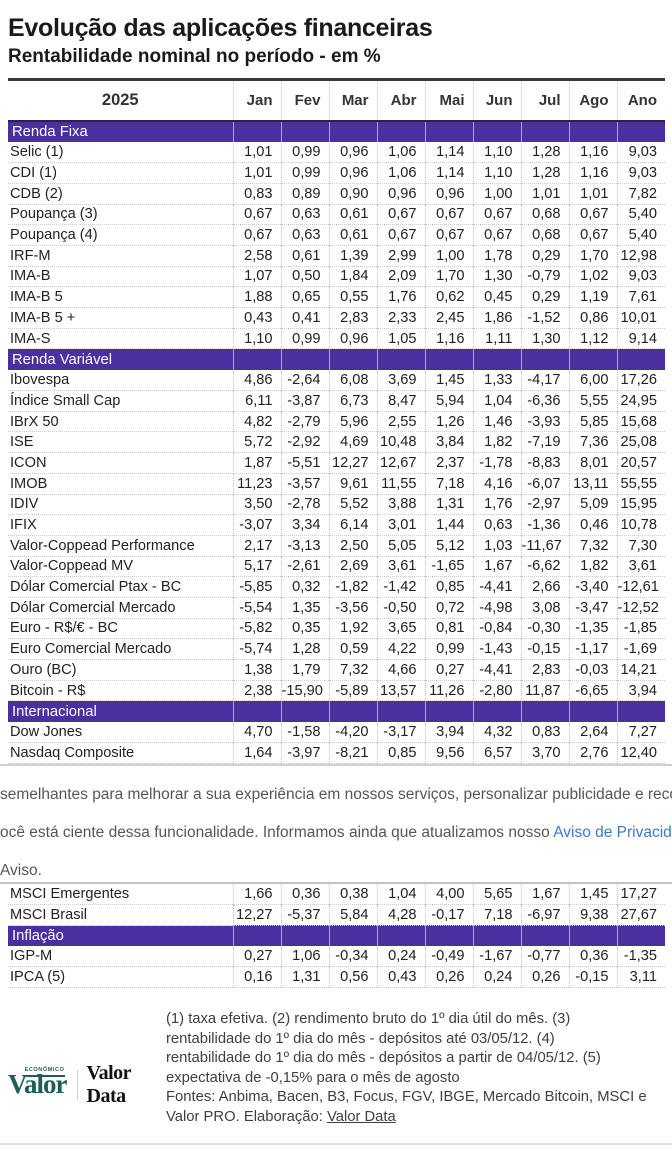  What do you see at coordinates (256, 690) in the screenshot?
I see `value-cell: 2,38` at bounding box center [256, 690].